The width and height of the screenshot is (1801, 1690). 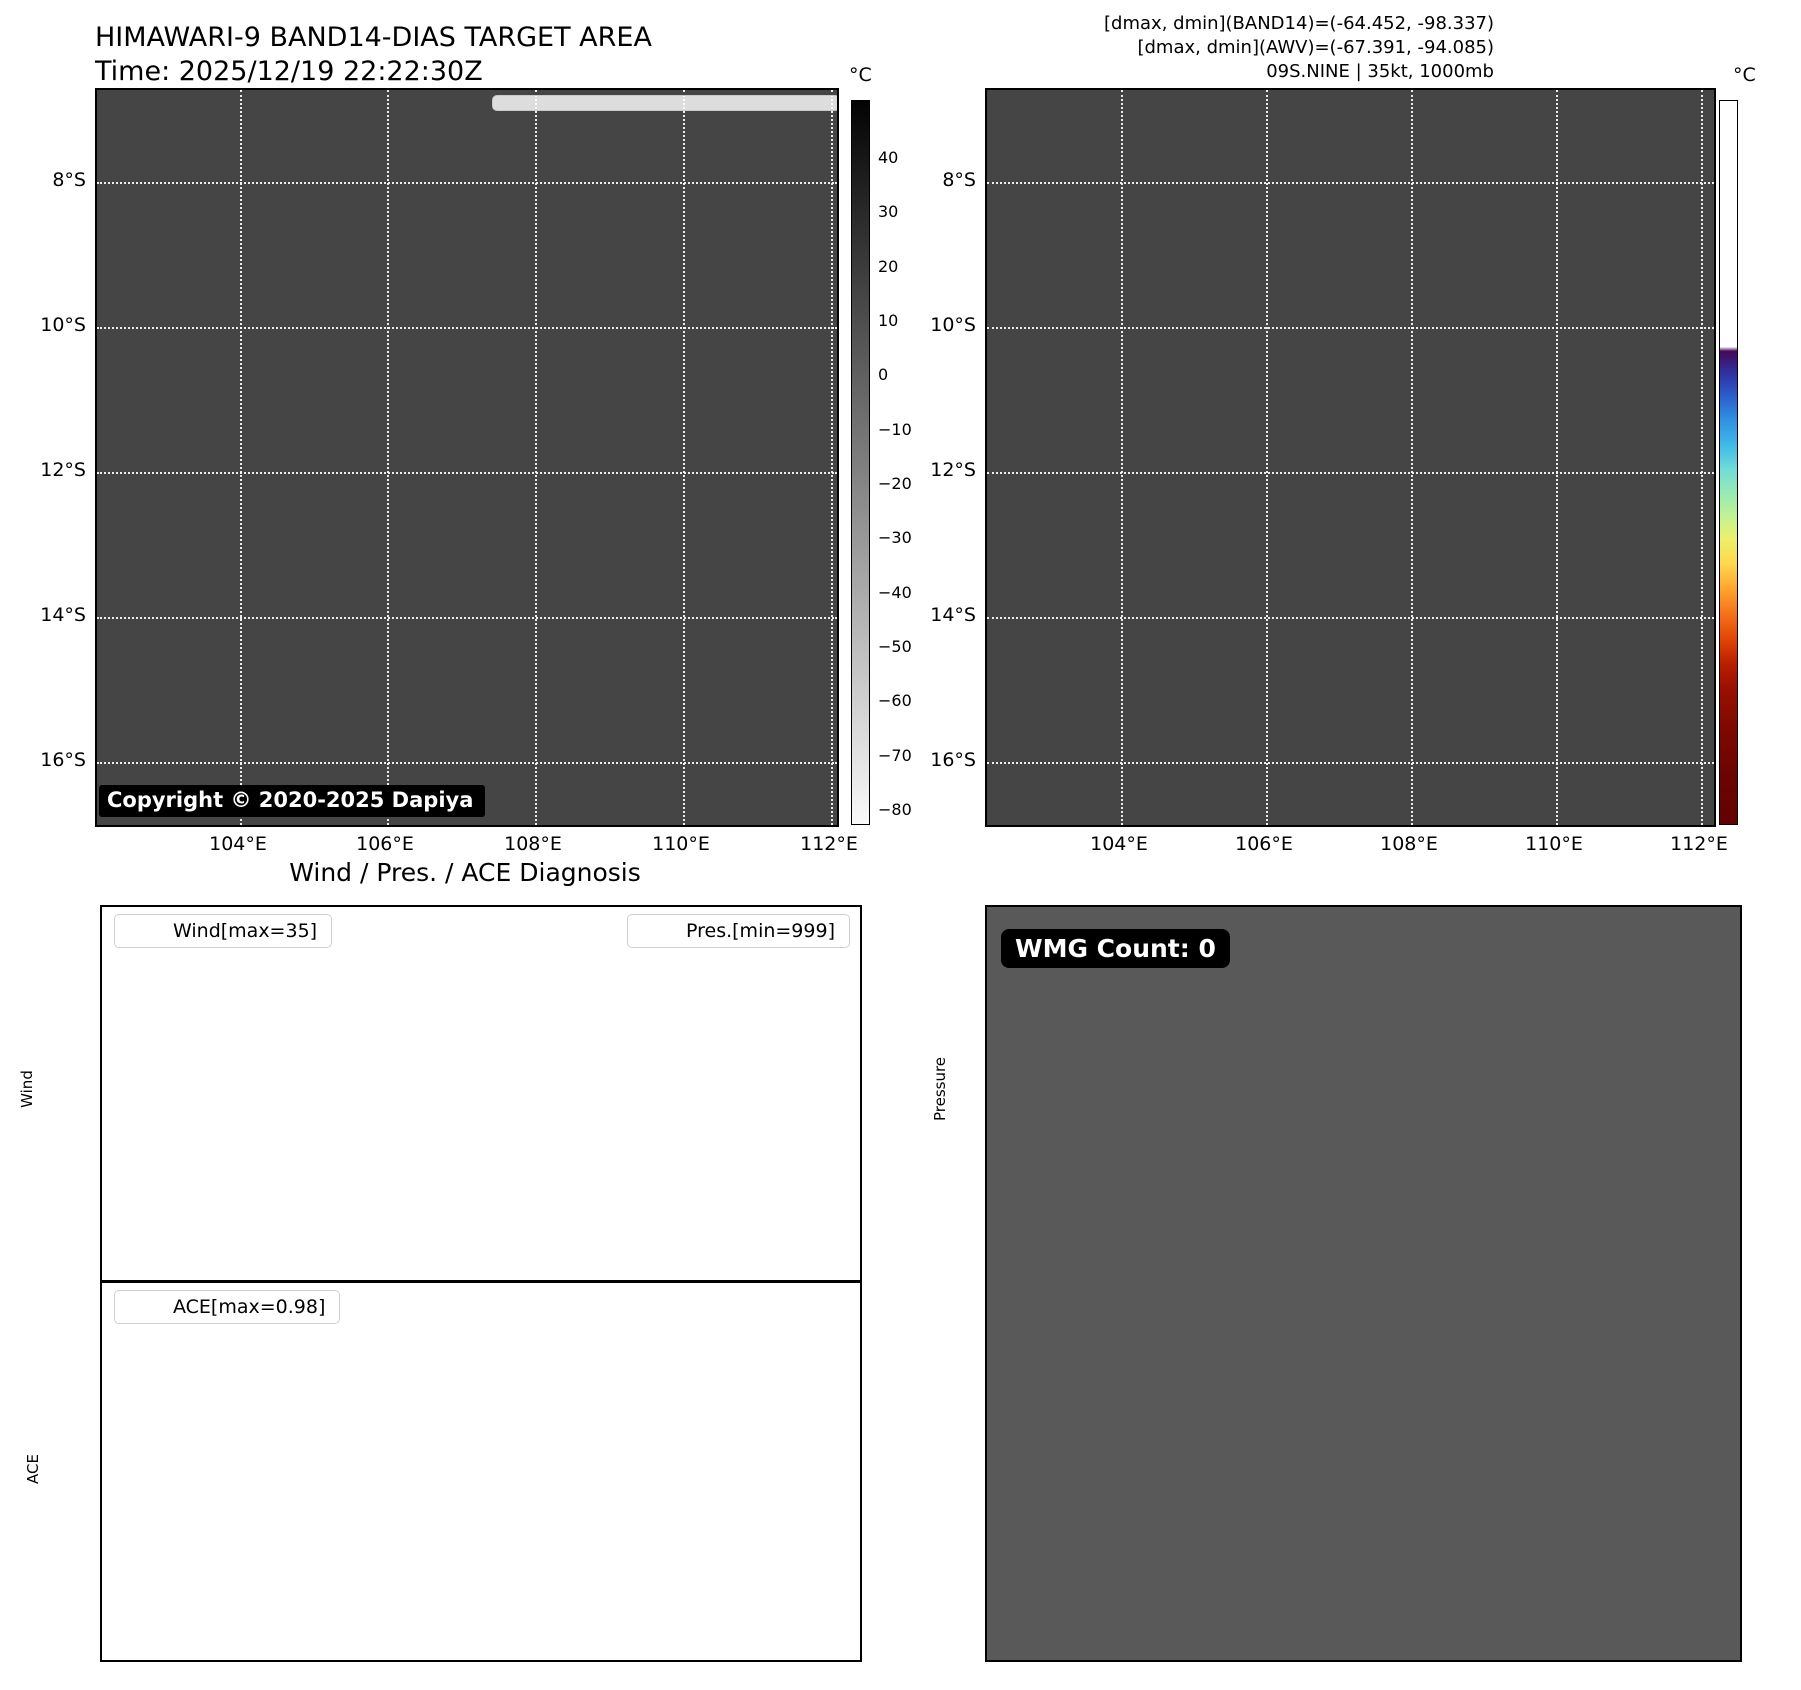 I want to click on page-title: HIMAWARI-9 BAND14-DIAS TARGET AREA, so click(x=373, y=37).